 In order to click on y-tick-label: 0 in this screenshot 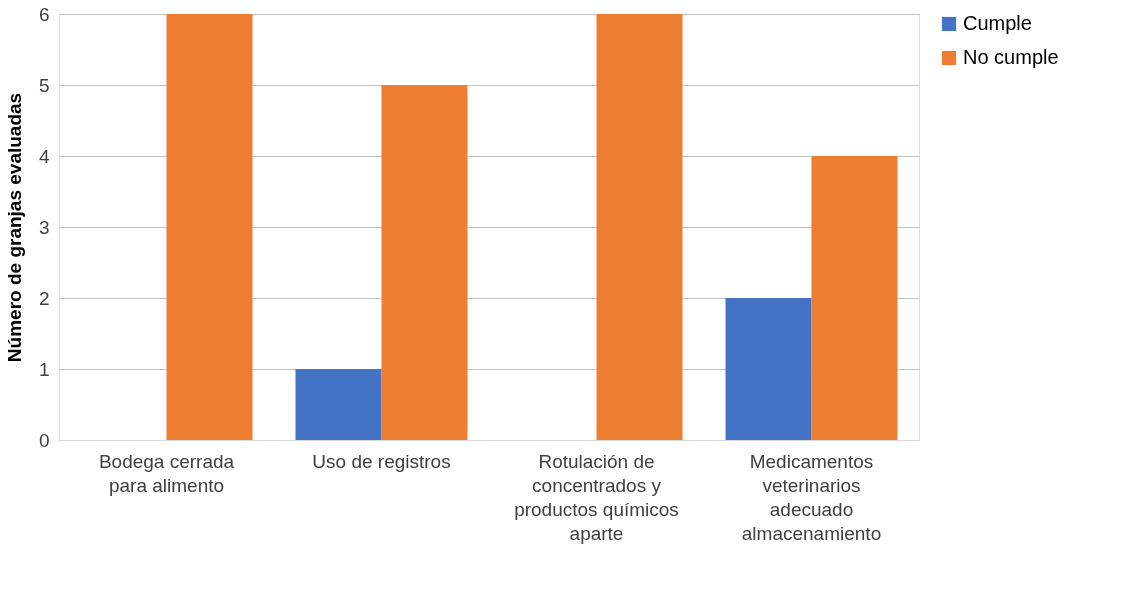, I will do `click(44, 440)`.